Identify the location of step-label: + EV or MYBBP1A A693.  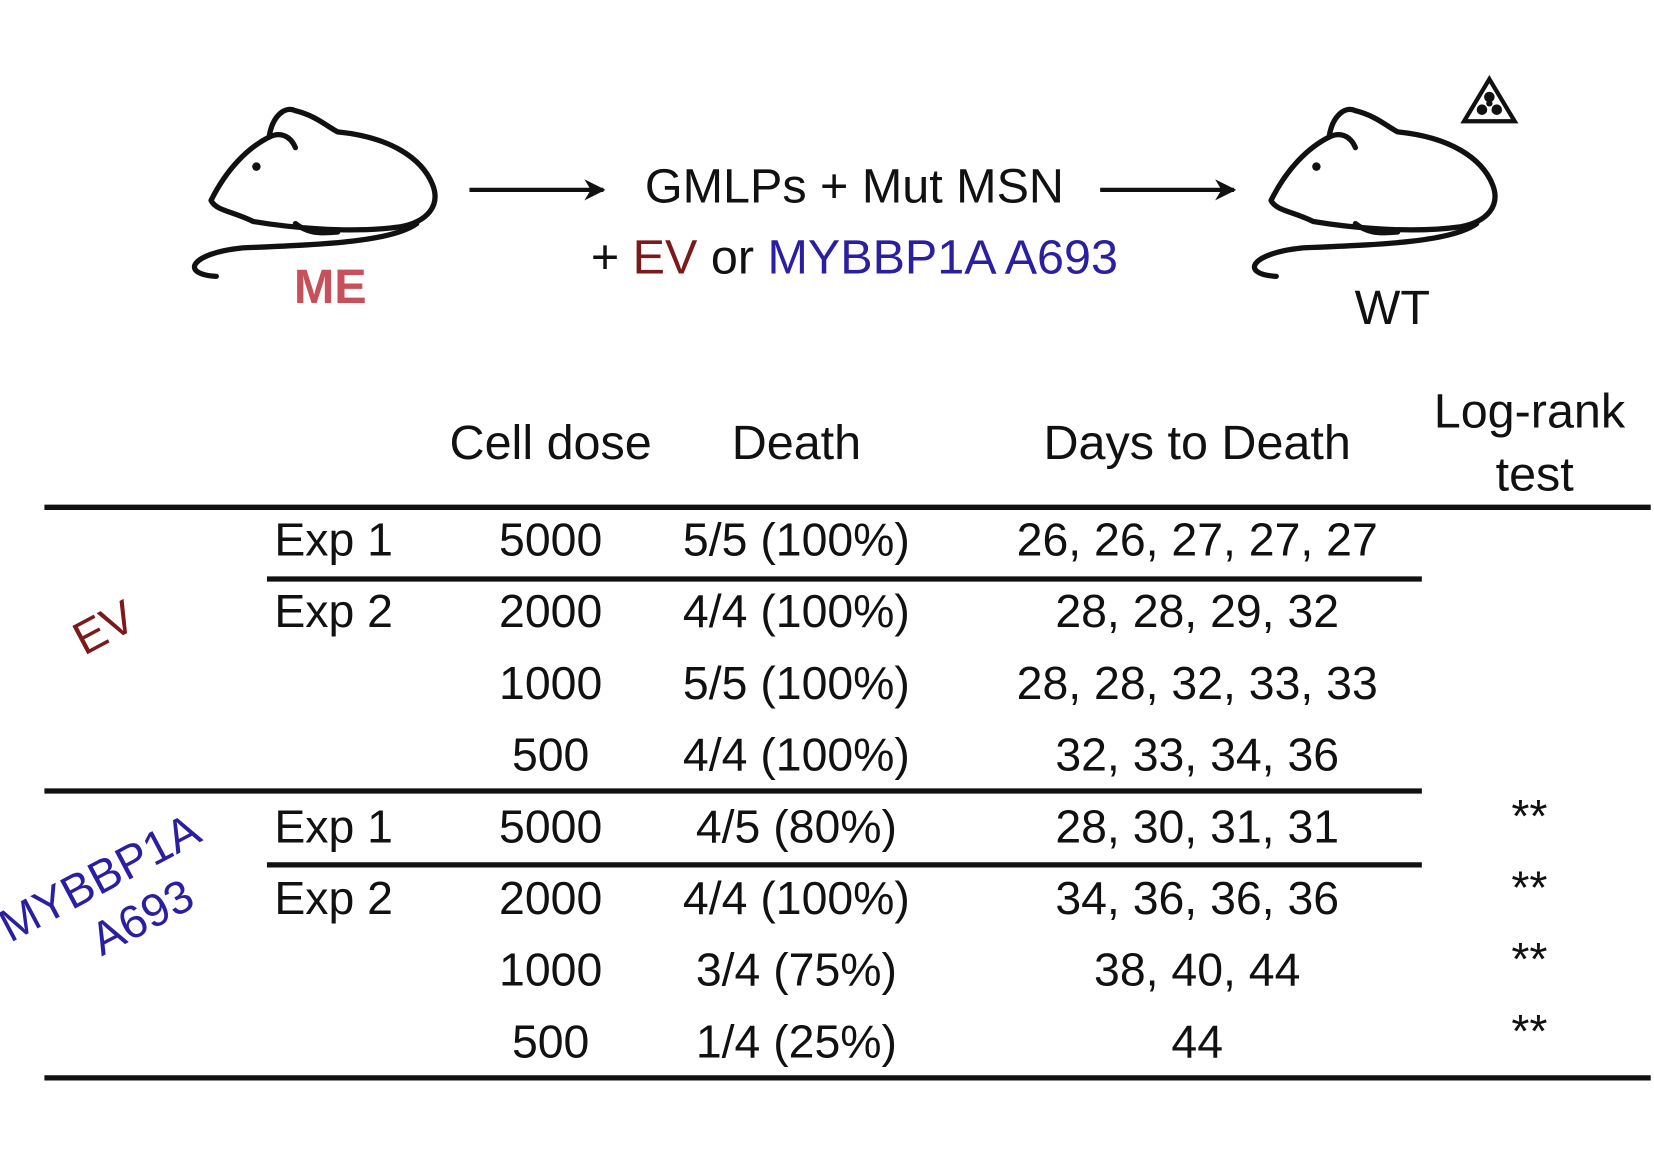
(854, 257).